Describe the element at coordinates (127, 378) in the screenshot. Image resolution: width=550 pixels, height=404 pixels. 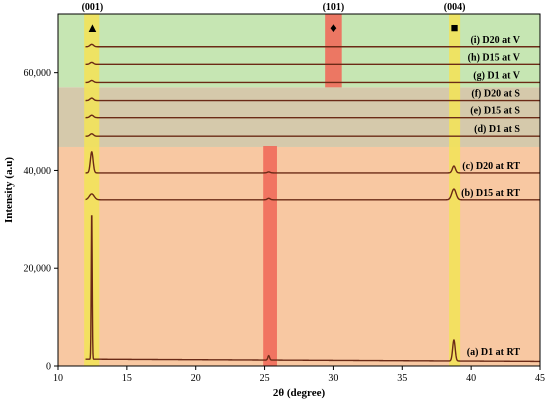
I see `x-tick-label: 15` at that location.